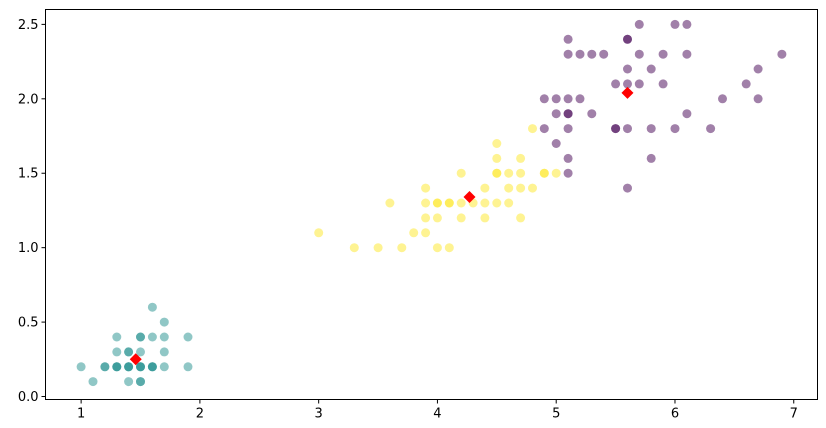 The width and height of the screenshot is (826, 428). What do you see at coordinates (200, 414) in the screenshot?
I see `x-tick-label: 2` at bounding box center [200, 414].